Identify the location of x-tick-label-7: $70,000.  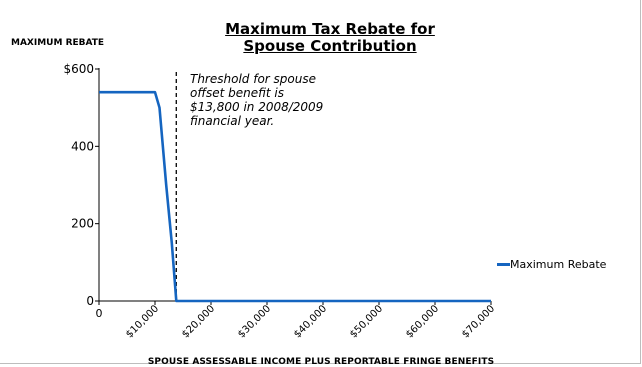
(478, 321).